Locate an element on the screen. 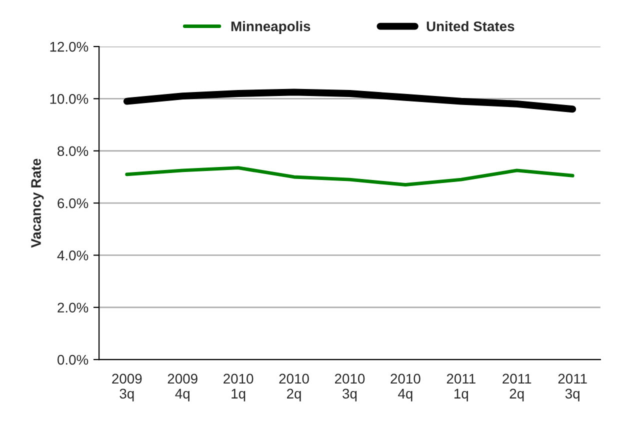  y-tick-label: 2.0% is located at coordinates (73, 307).